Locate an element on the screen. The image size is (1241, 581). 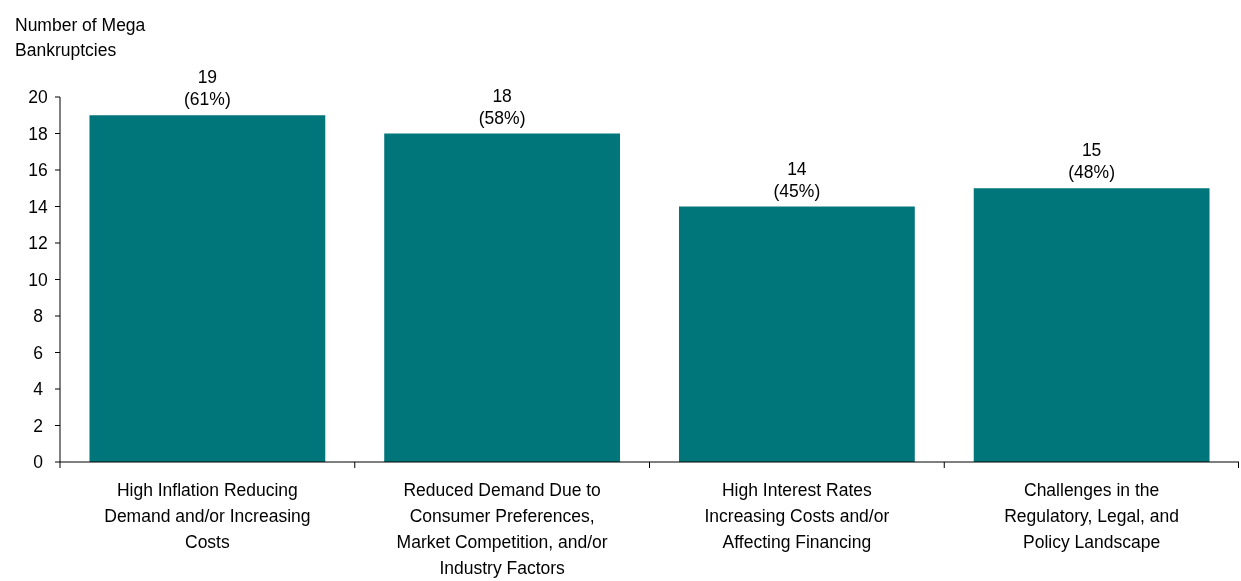
x-tick-label: Reduced Demand Due to Consumer Preferences, Market Competition, and/or Industry Factors is located at coordinates (502, 529).